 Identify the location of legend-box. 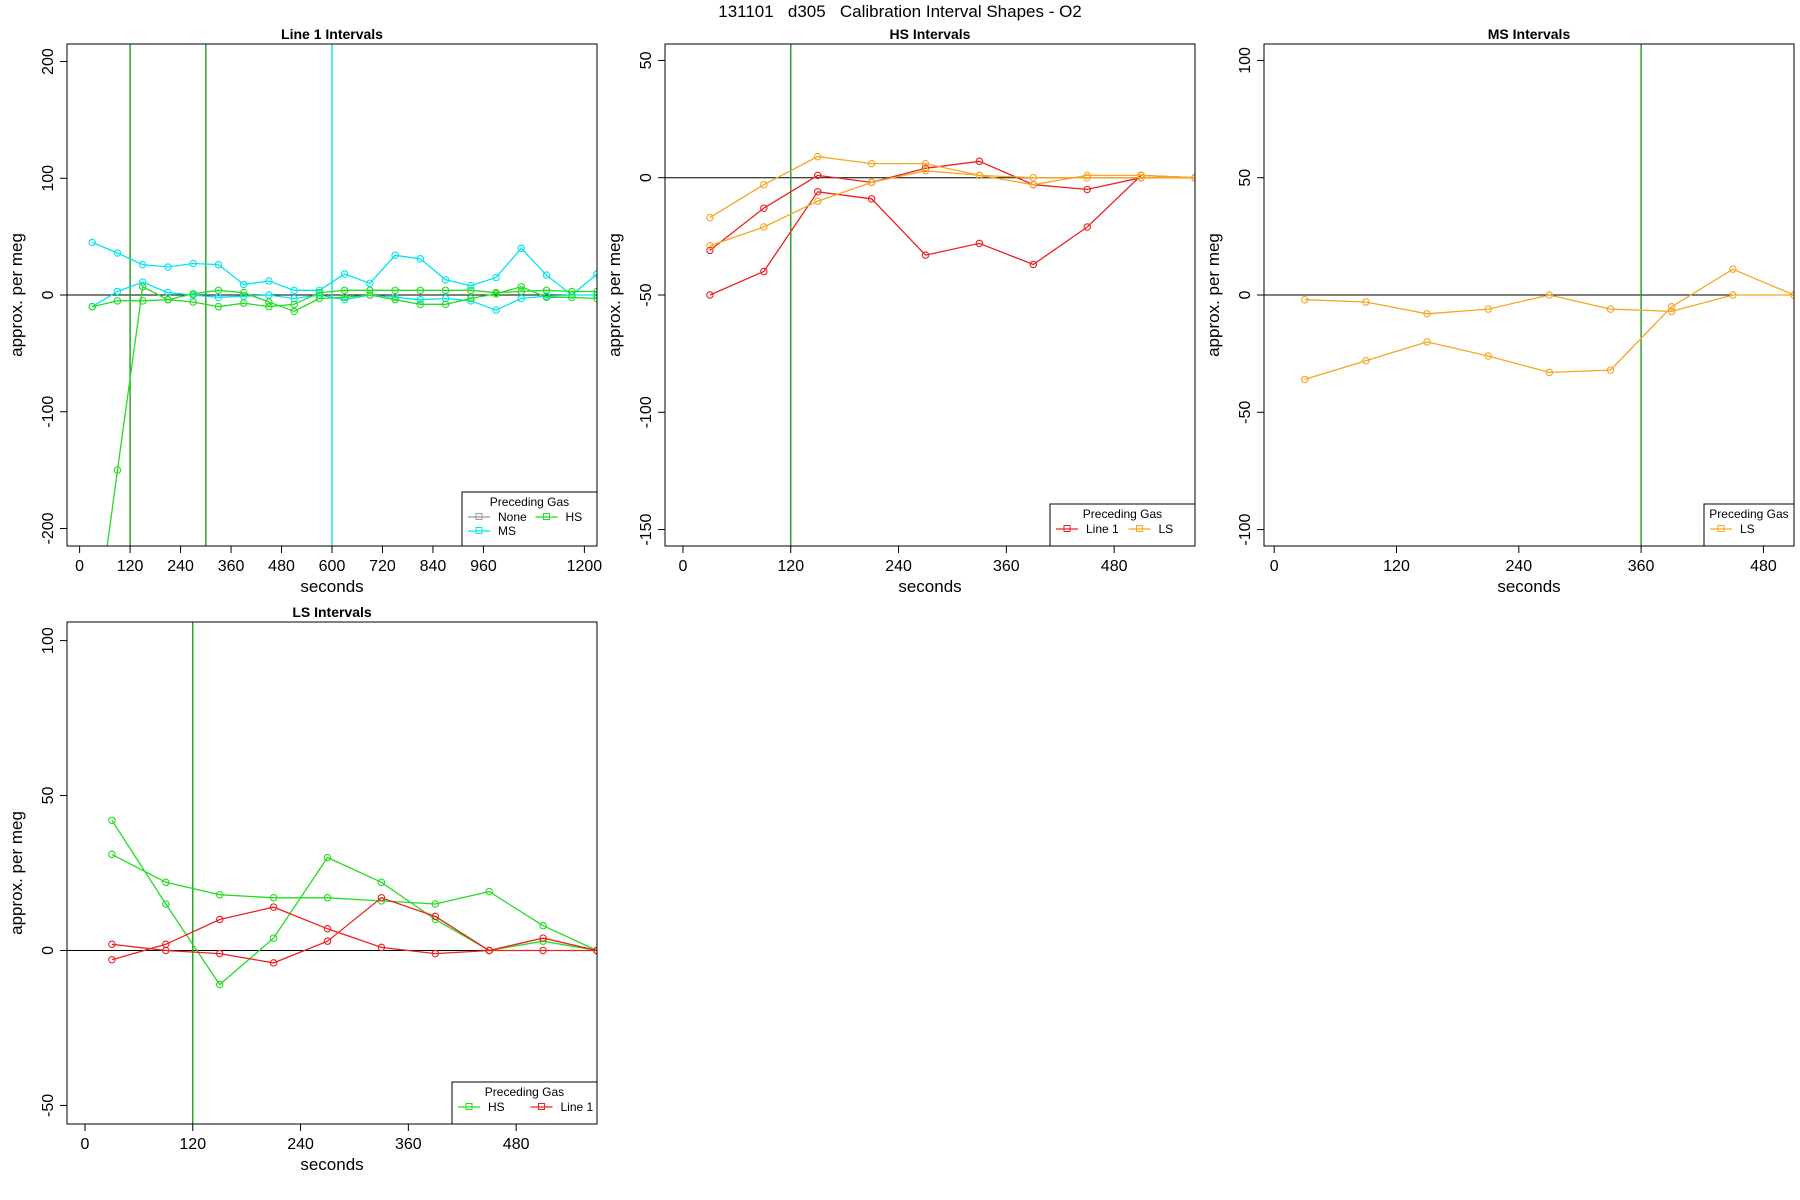
(524, 1103).